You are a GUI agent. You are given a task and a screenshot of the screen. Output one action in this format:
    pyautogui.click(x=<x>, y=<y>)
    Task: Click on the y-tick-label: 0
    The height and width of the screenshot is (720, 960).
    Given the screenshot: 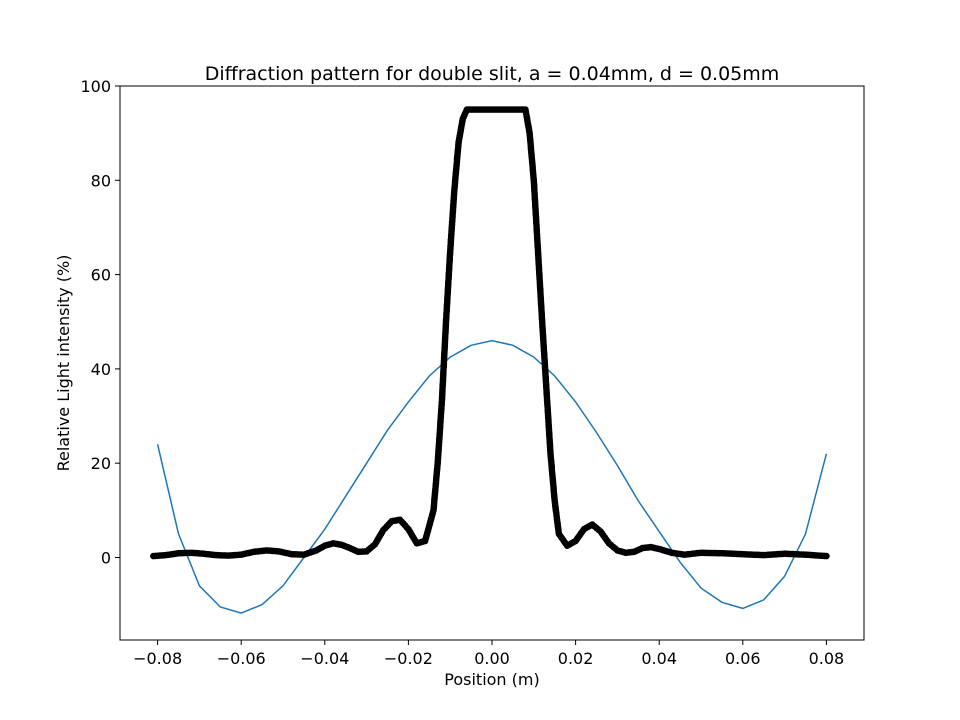 What is the action you would take?
    pyautogui.click(x=106, y=557)
    